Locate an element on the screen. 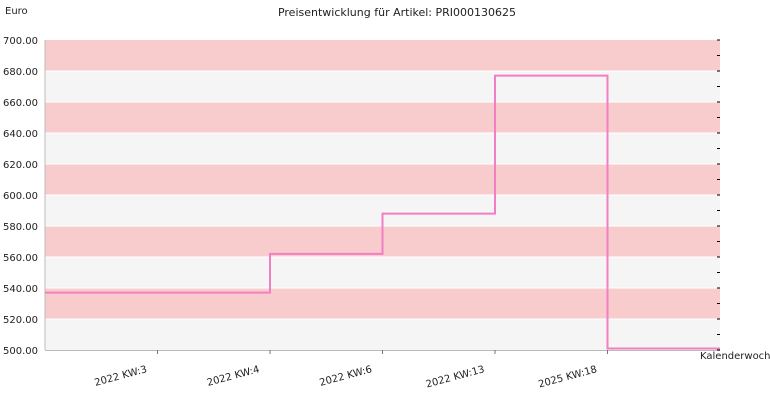 The height and width of the screenshot is (400, 770). y-tick-label: 660.00 is located at coordinates (20, 103).